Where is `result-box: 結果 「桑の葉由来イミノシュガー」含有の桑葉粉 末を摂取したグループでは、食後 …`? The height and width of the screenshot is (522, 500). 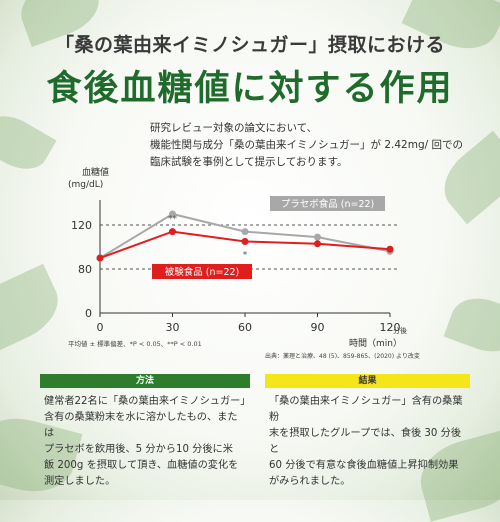 result-box: 結果 「桑の葉由来イミノシュガー」含有の桑葉粉 末を摂取したグループでは、食後 … is located at coordinates (367, 430).